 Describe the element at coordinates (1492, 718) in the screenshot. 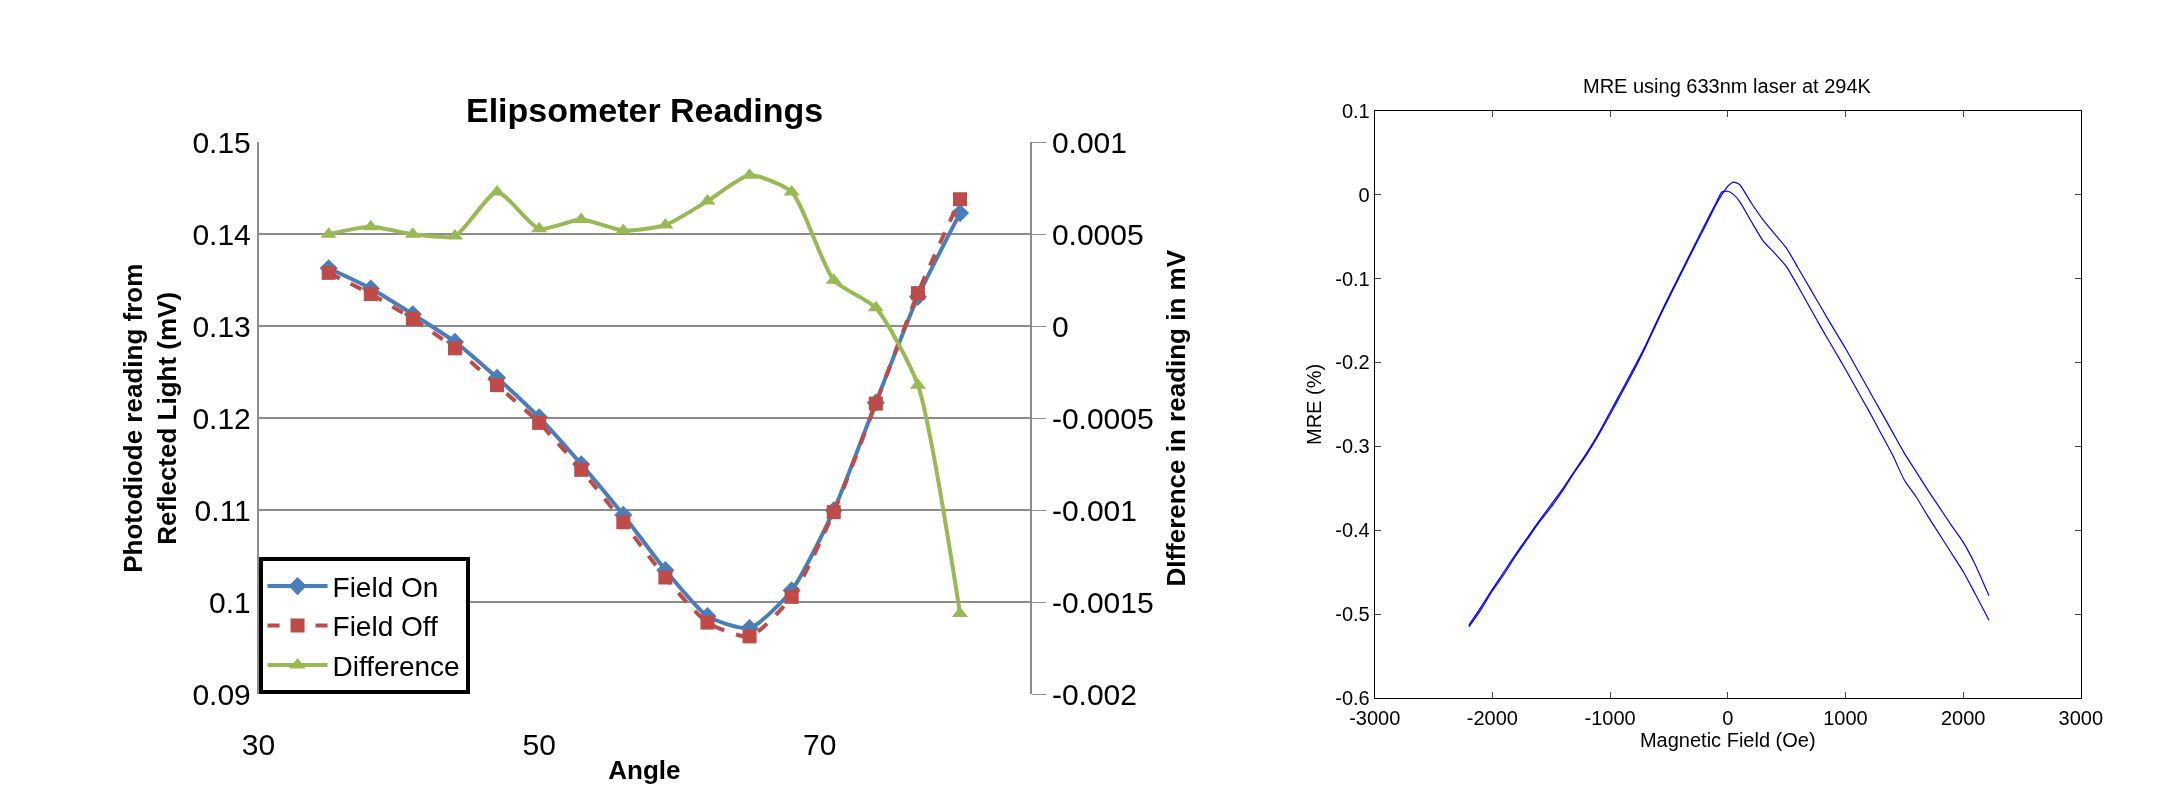

I see `x-tick-label: -2000` at that location.